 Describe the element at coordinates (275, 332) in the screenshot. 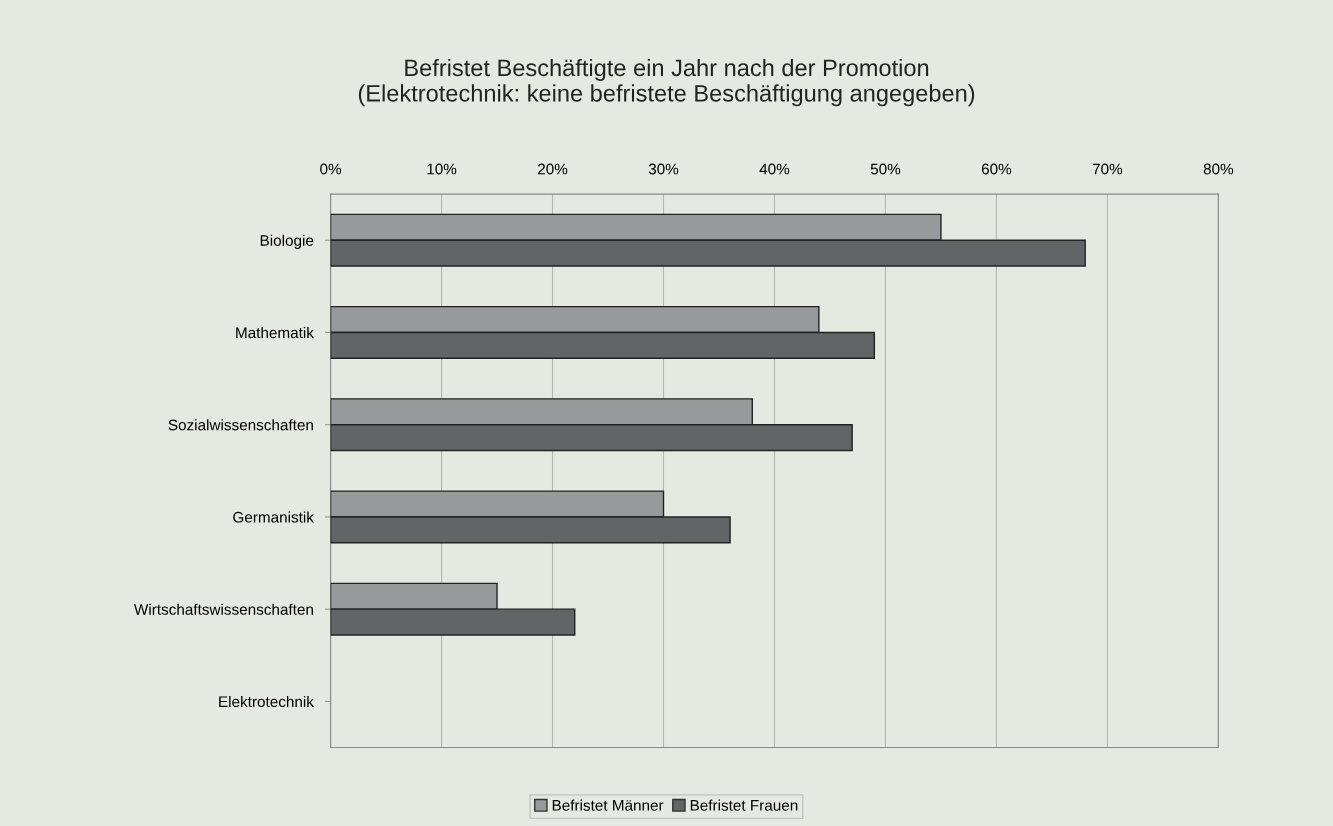

I see `y-tick-label: Mathematik` at that location.